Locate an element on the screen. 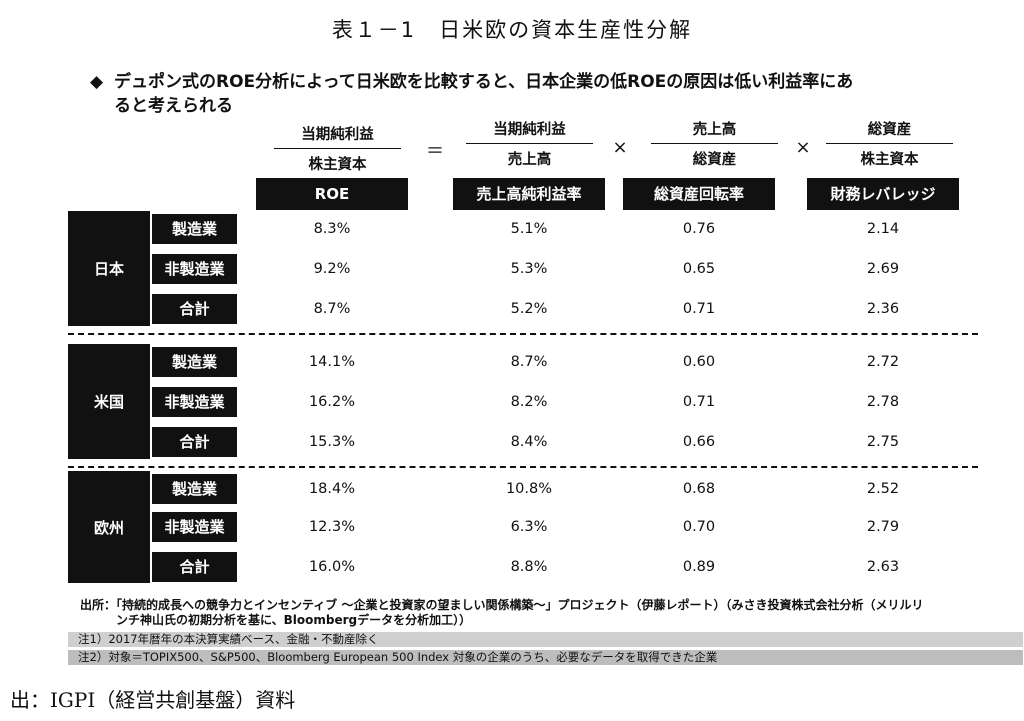  cell-roe: 12.3% is located at coordinates (332, 527).